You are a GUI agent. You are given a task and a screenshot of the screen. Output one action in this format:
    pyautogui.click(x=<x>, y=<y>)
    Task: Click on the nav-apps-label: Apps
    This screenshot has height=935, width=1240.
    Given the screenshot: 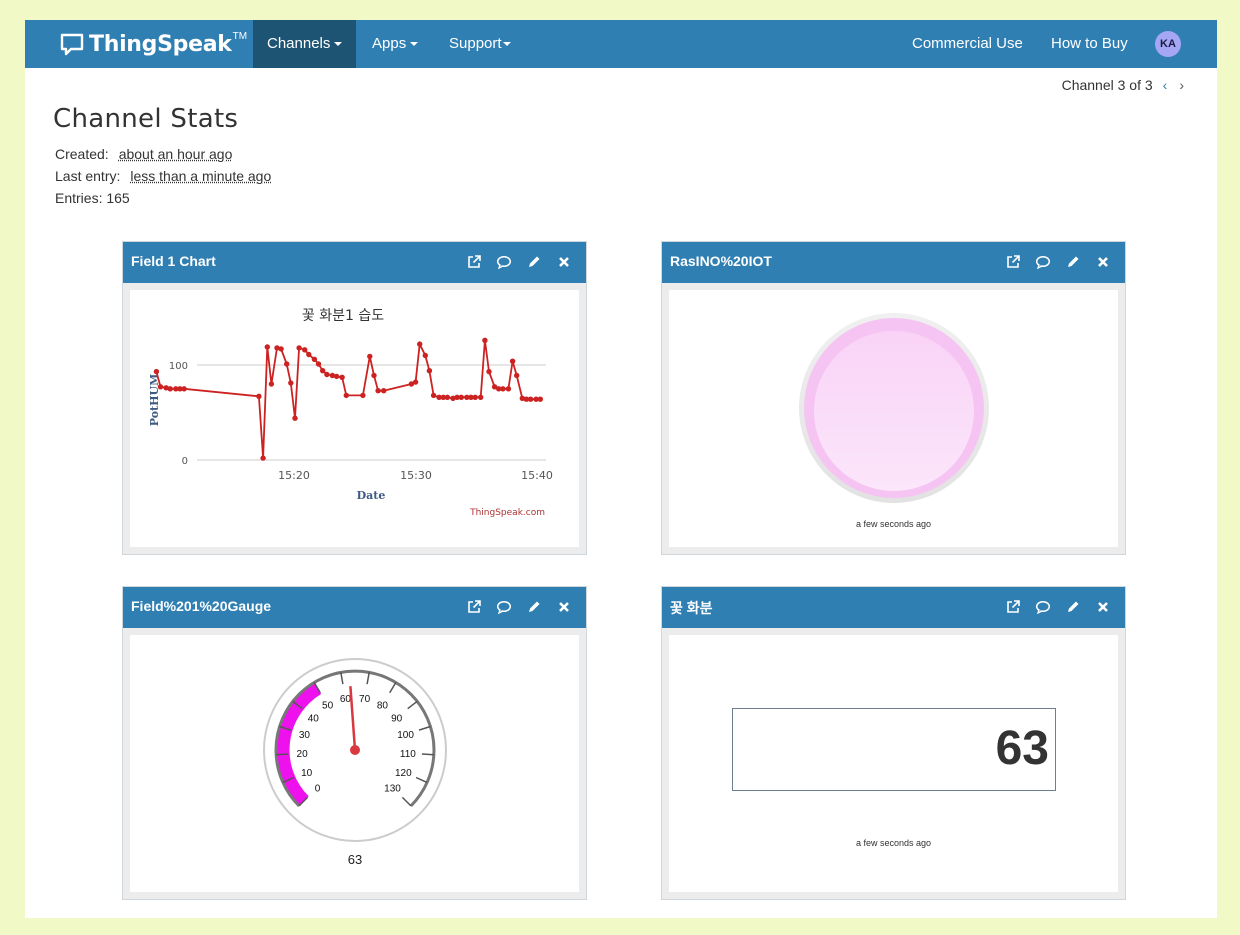 What is the action you would take?
    pyautogui.click(x=389, y=43)
    